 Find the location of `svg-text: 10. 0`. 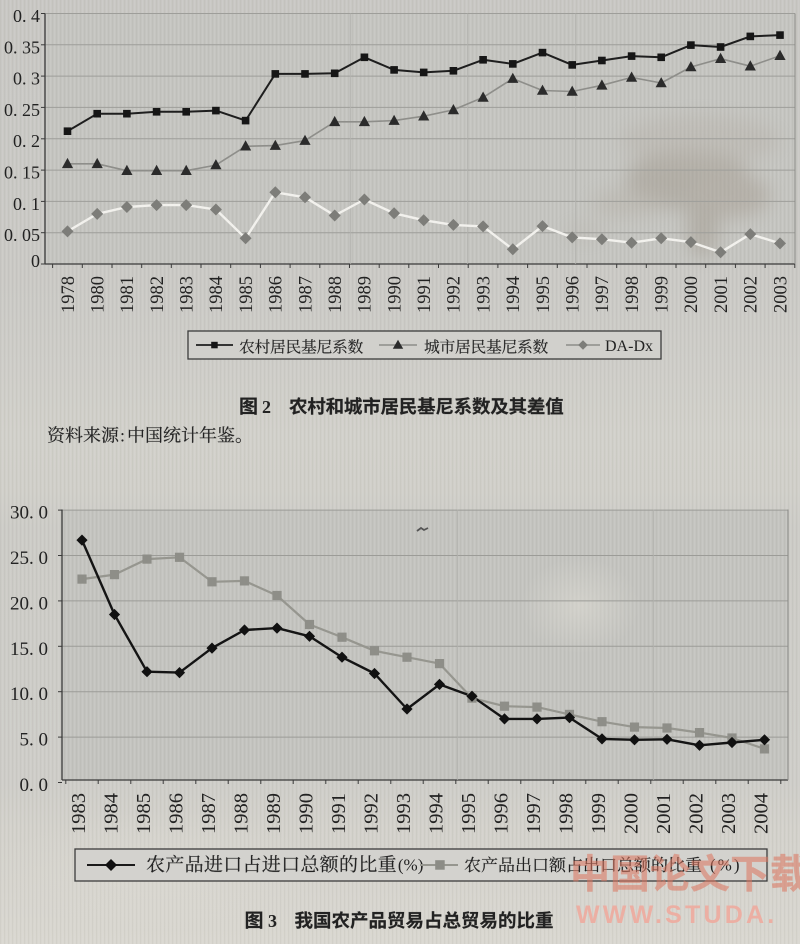

svg-text: 10. 0 is located at coordinates (29, 694).